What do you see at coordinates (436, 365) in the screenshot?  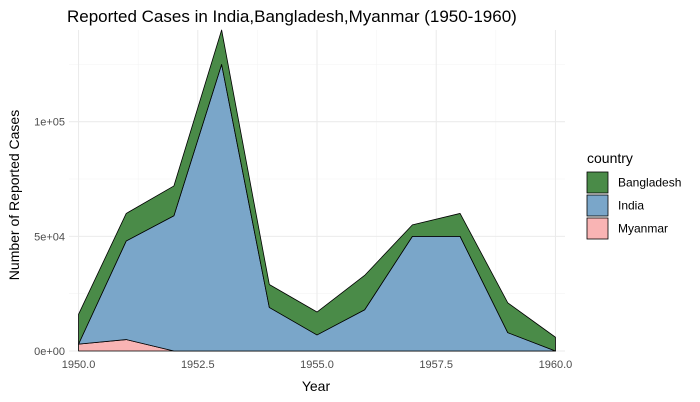 I see `x-tick-label: 1957.5` at bounding box center [436, 365].